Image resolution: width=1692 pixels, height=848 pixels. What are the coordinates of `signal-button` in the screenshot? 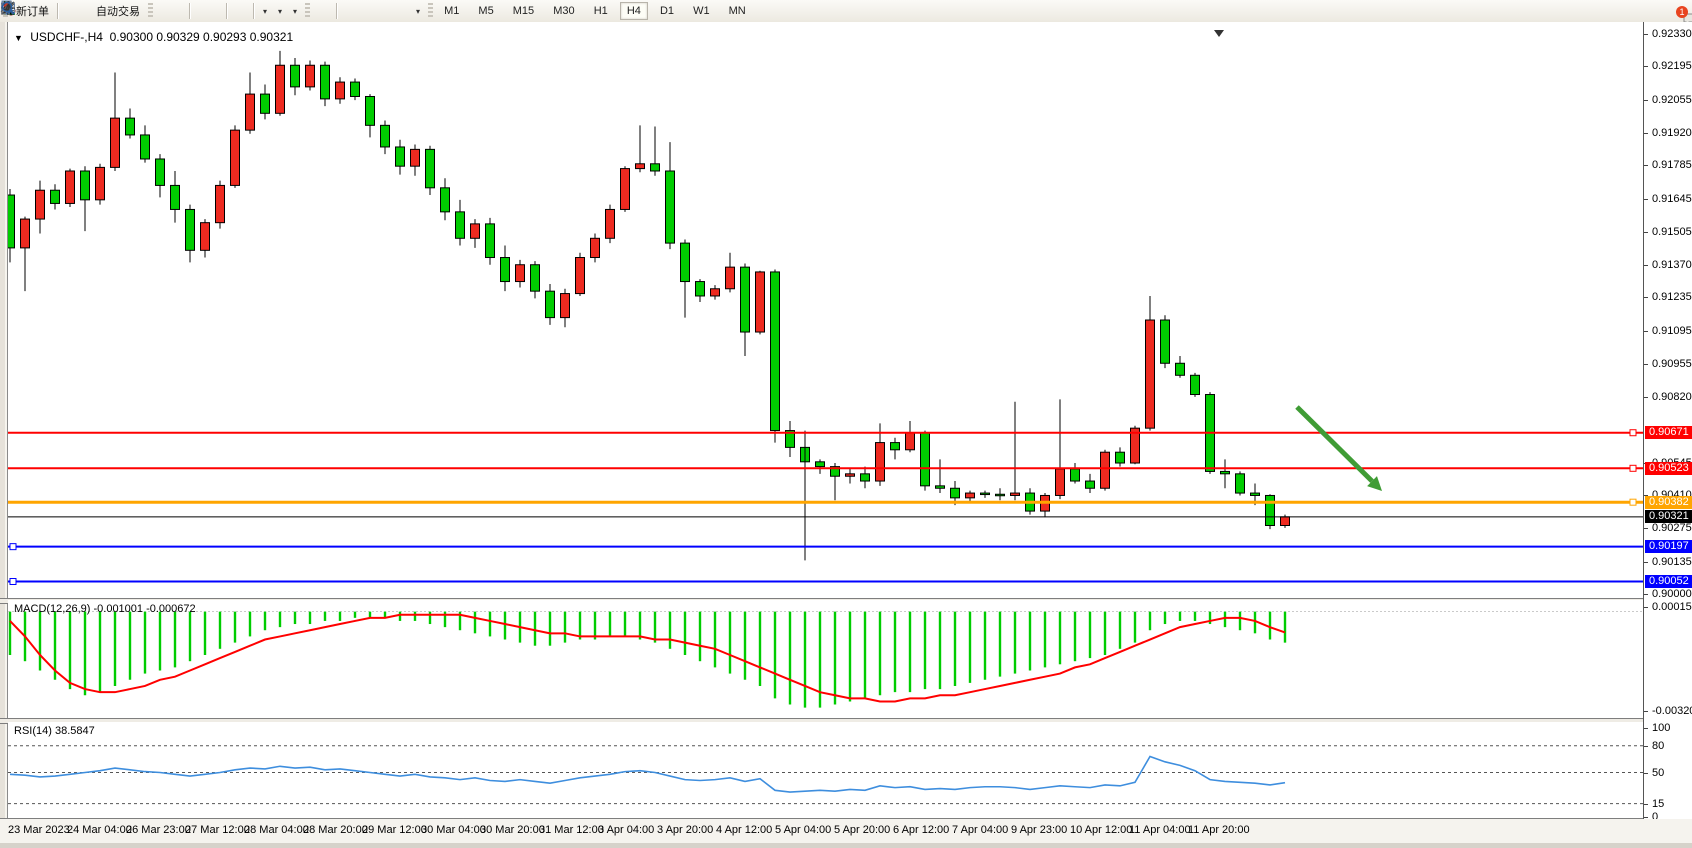 It's located at (46, 11).